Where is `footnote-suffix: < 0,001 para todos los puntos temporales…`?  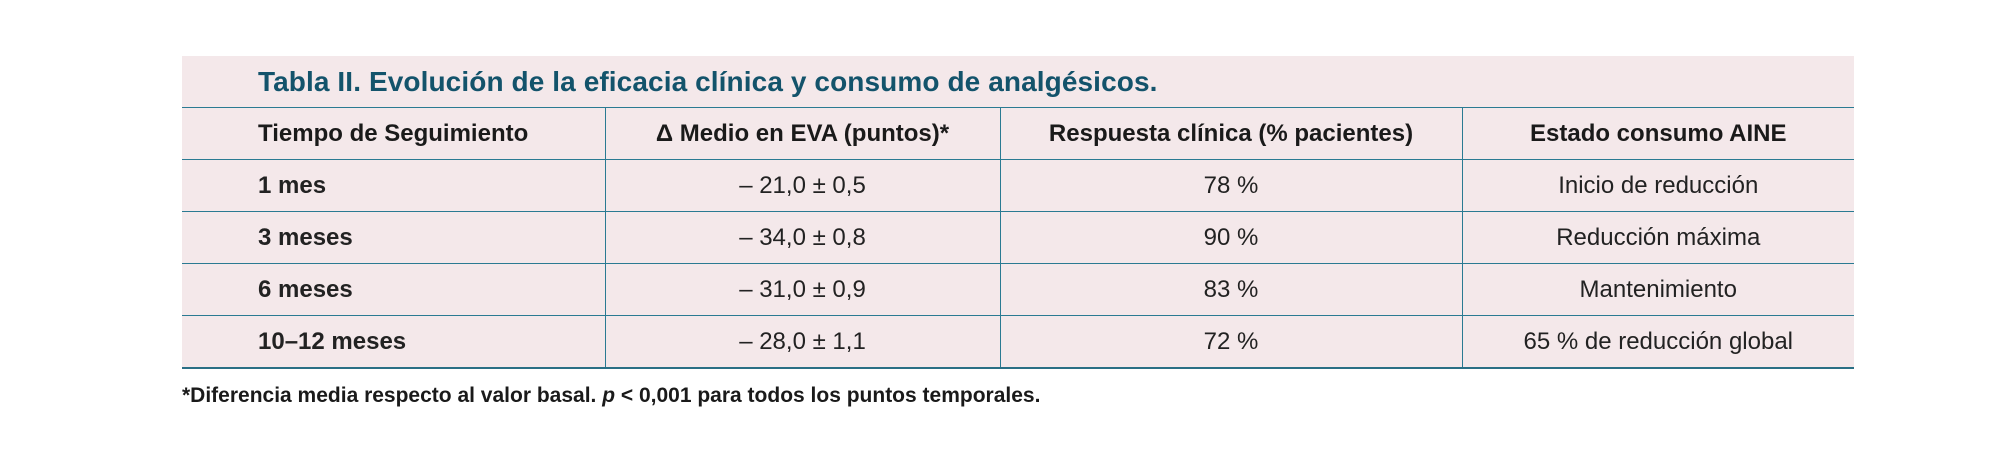 footnote-suffix: < 0,001 para todos los puntos temporales… is located at coordinates (828, 395).